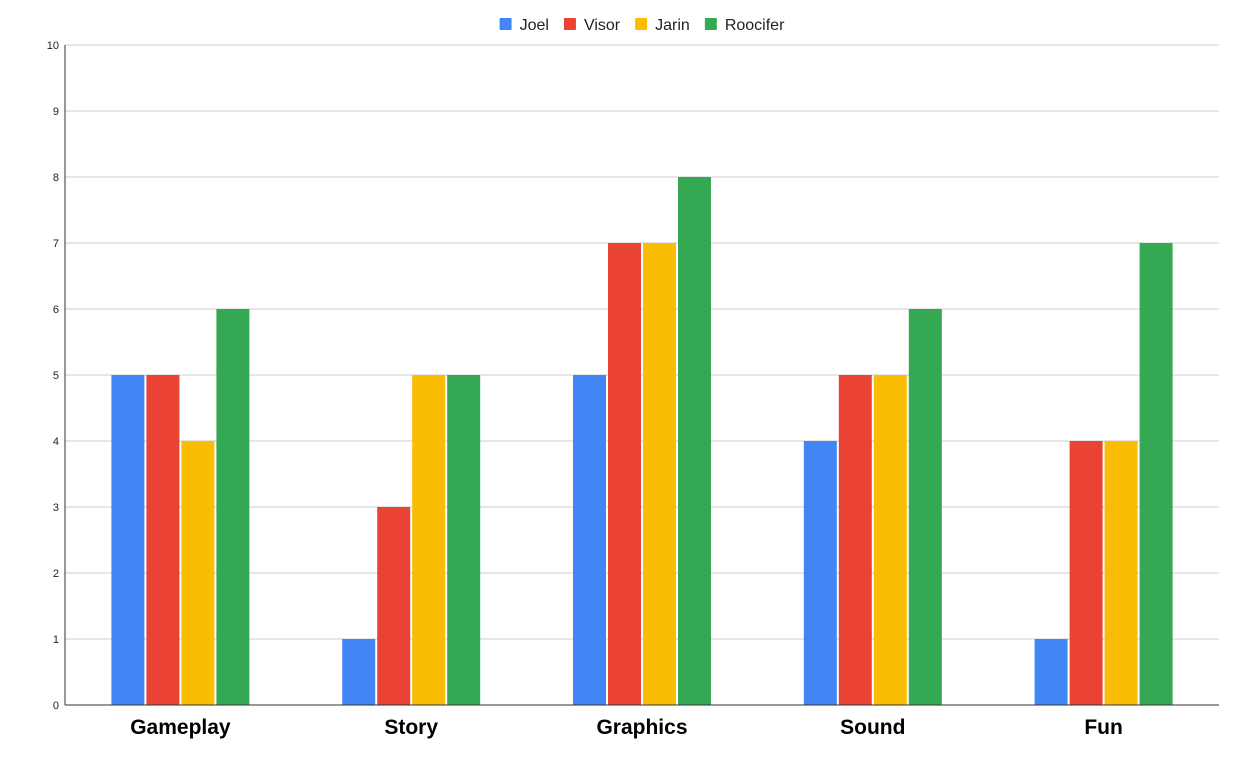 This screenshot has width=1258, height=778. Describe the element at coordinates (890, 540) in the screenshot. I see `bar-jarin-sound` at that location.